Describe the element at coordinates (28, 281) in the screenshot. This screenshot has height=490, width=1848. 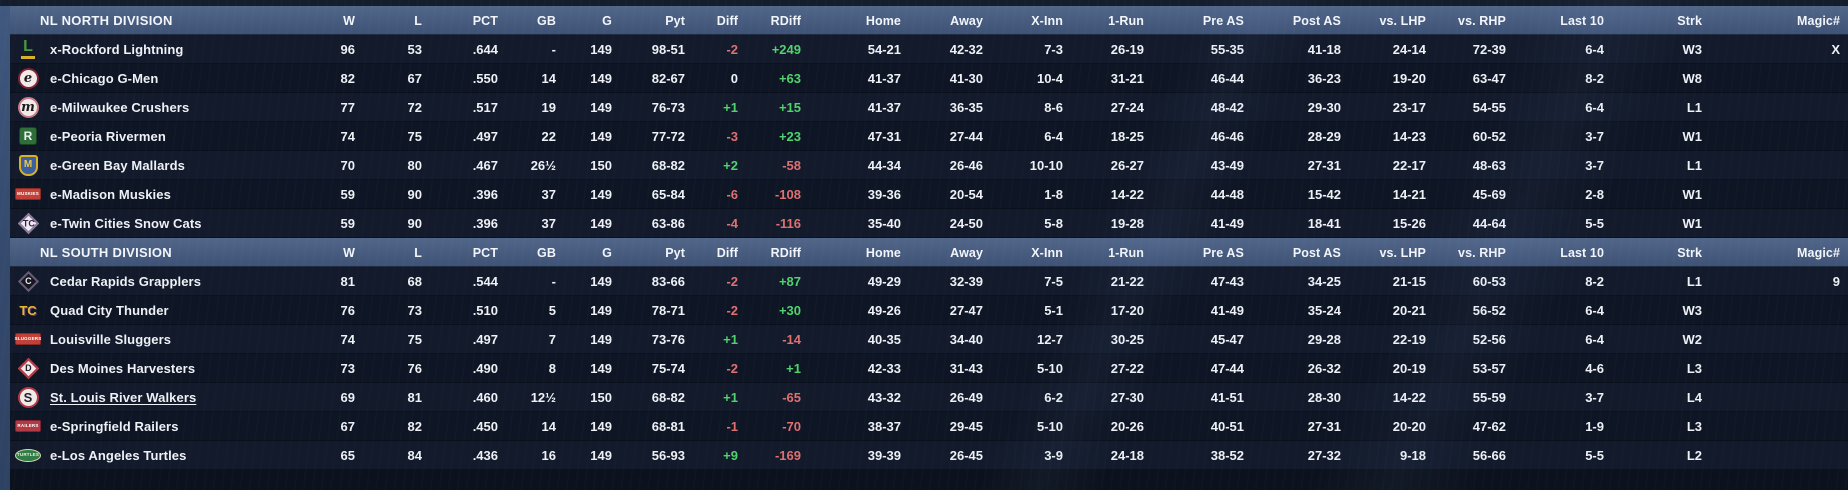
I see `team-logo: C` at that location.